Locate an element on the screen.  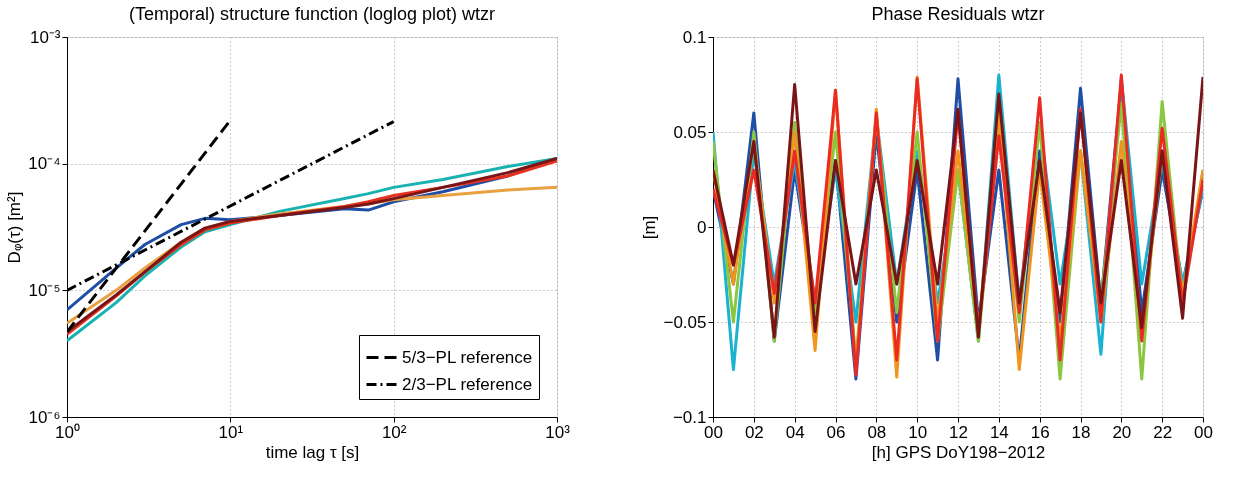
x-tick-label: 10 is located at coordinates (918, 432).